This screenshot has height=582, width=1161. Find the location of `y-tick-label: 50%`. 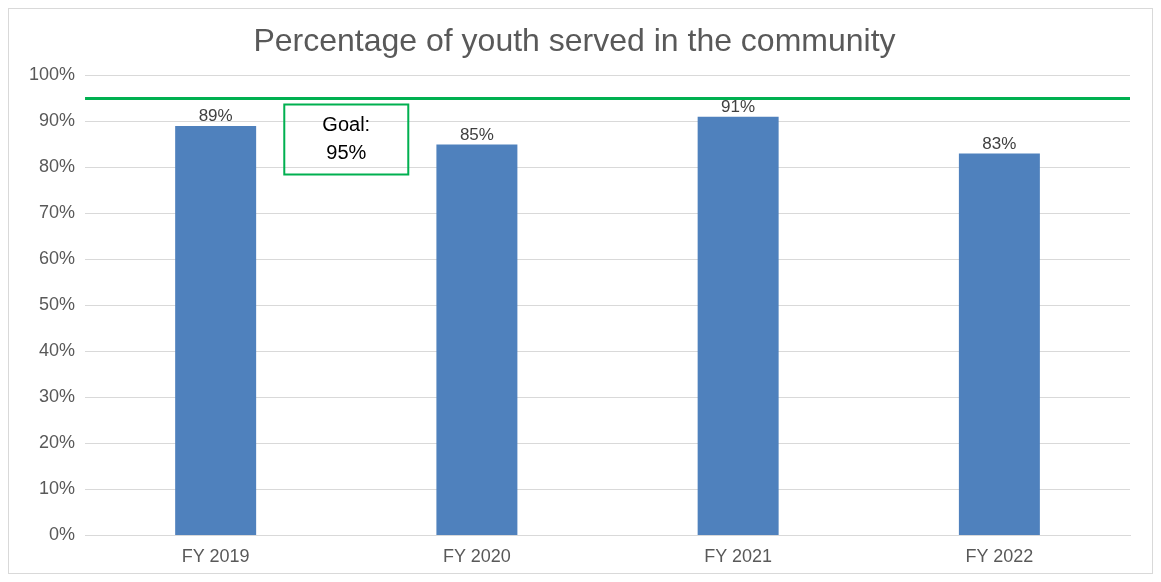

y-tick-label: 50% is located at coordinates (57, 304).